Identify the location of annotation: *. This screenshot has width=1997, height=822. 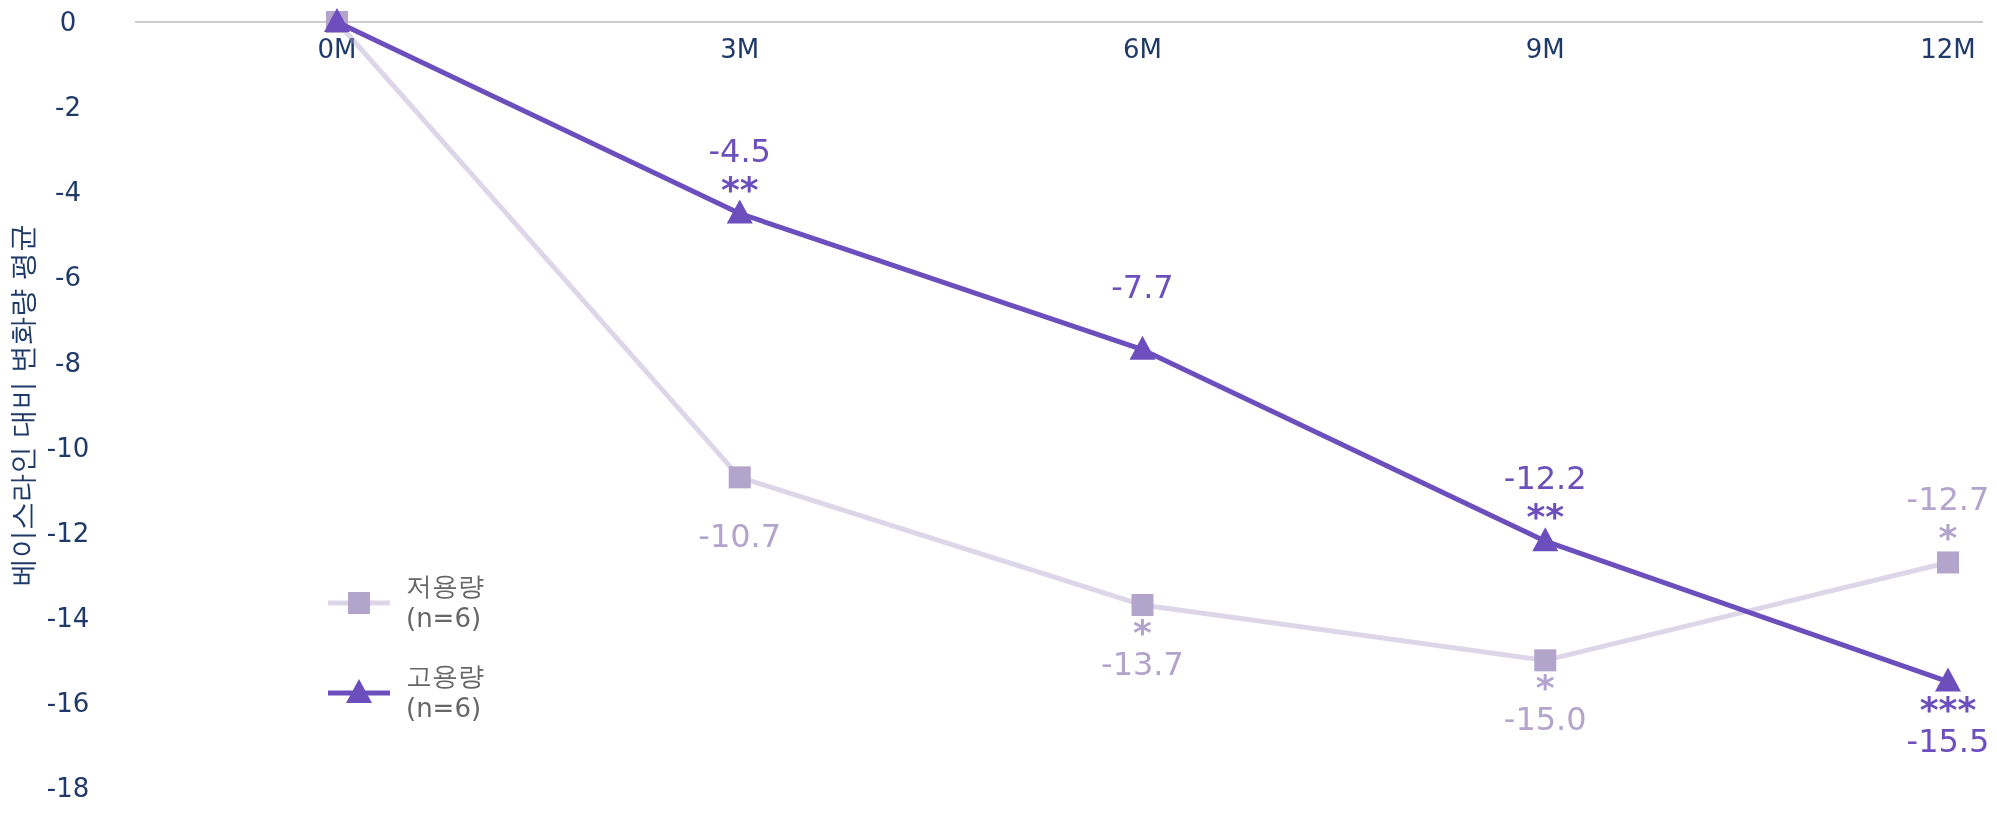
(1948, 538).